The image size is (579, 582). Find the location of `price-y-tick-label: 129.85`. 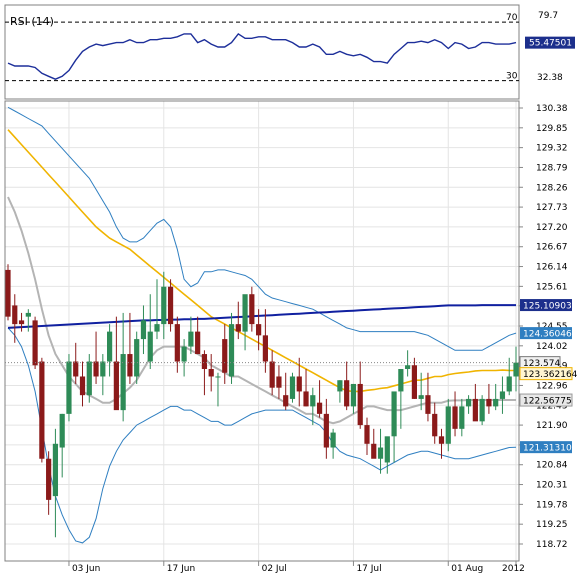

price-y-tick-label: 129.85 is located at coordinates (552, 129).